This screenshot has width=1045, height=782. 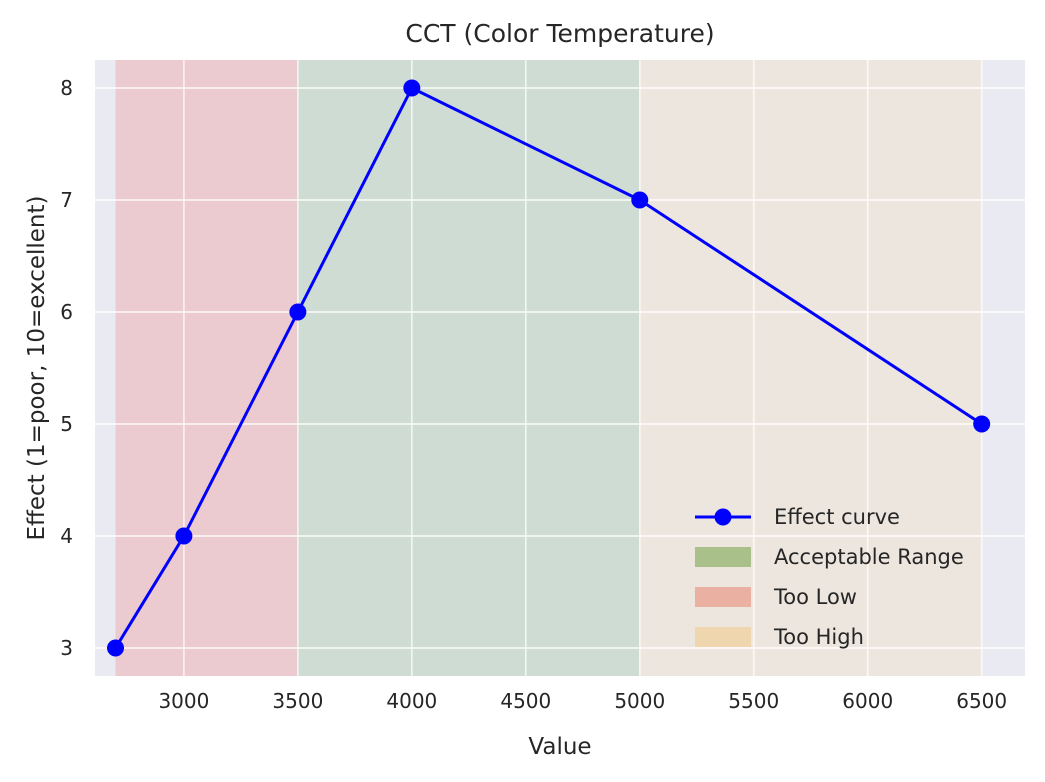 What do you see at coordinates (723, 517) in the screenshot?
I see `legend-marker-swatch` at bounding box center [723, 517].